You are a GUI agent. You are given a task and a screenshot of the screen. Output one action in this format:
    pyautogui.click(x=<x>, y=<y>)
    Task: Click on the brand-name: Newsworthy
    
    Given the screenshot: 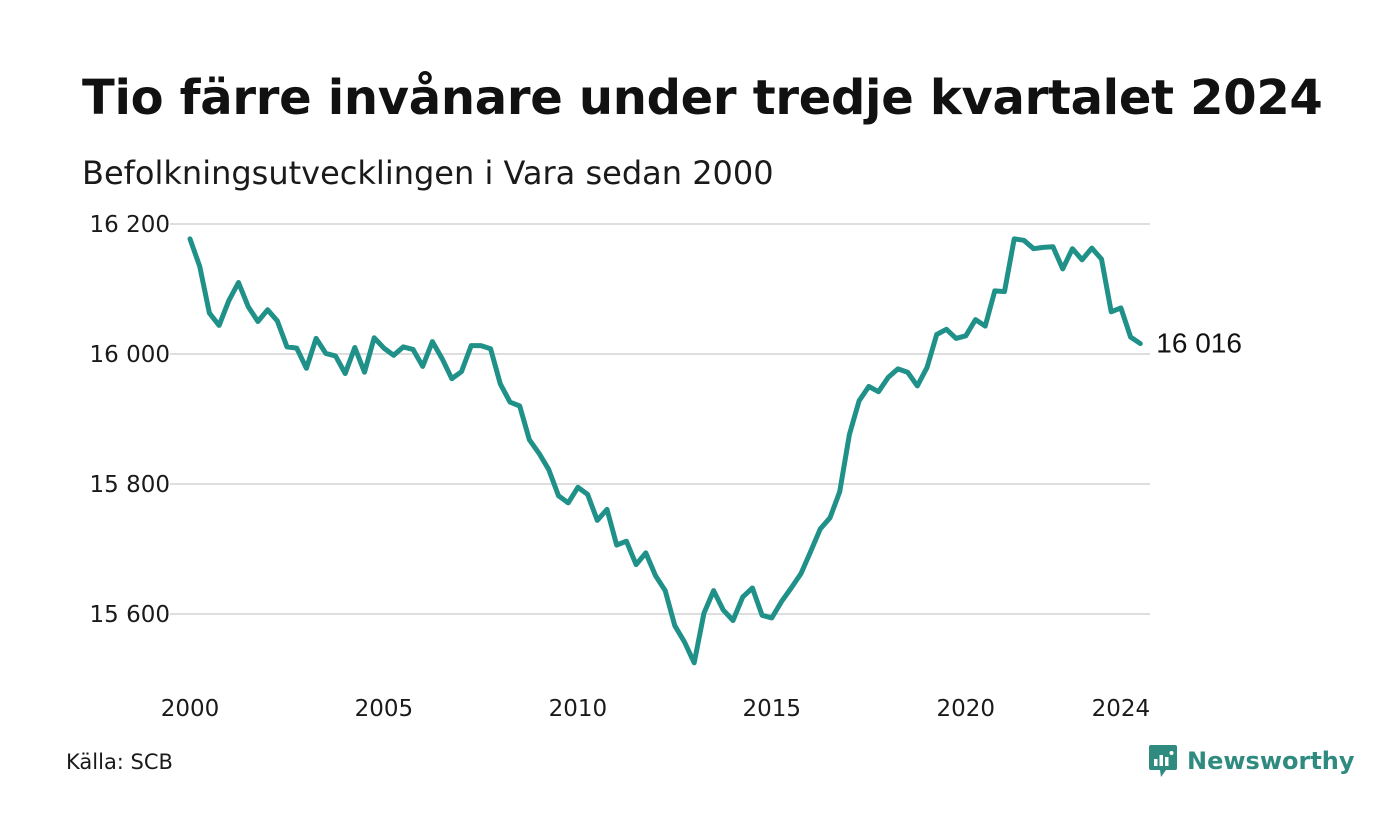 What is the action you would take?
    pyautogui.click(x=1271, y=761)
    